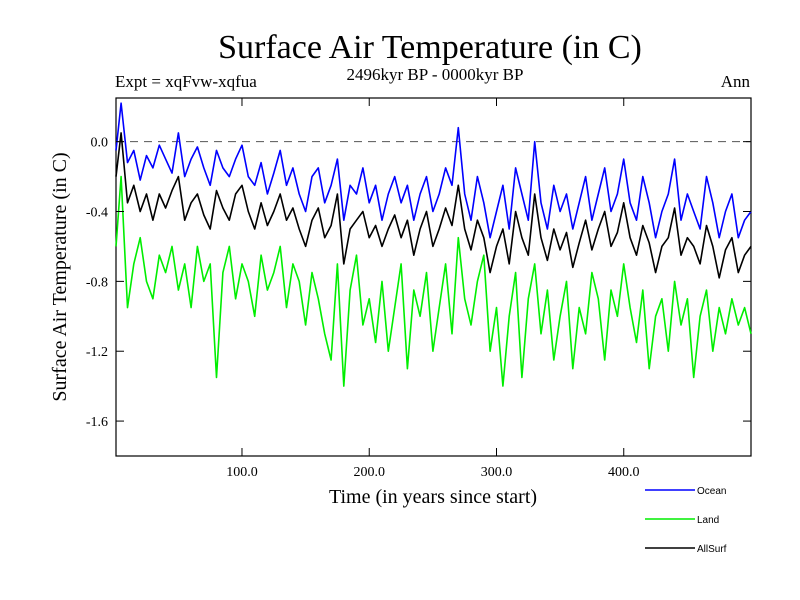 The height and width of the screenshot is (600, 800). Describe the element at coordinates (97, 213) in the screenshot. I see `y-tick-label: -0.4` at that location.